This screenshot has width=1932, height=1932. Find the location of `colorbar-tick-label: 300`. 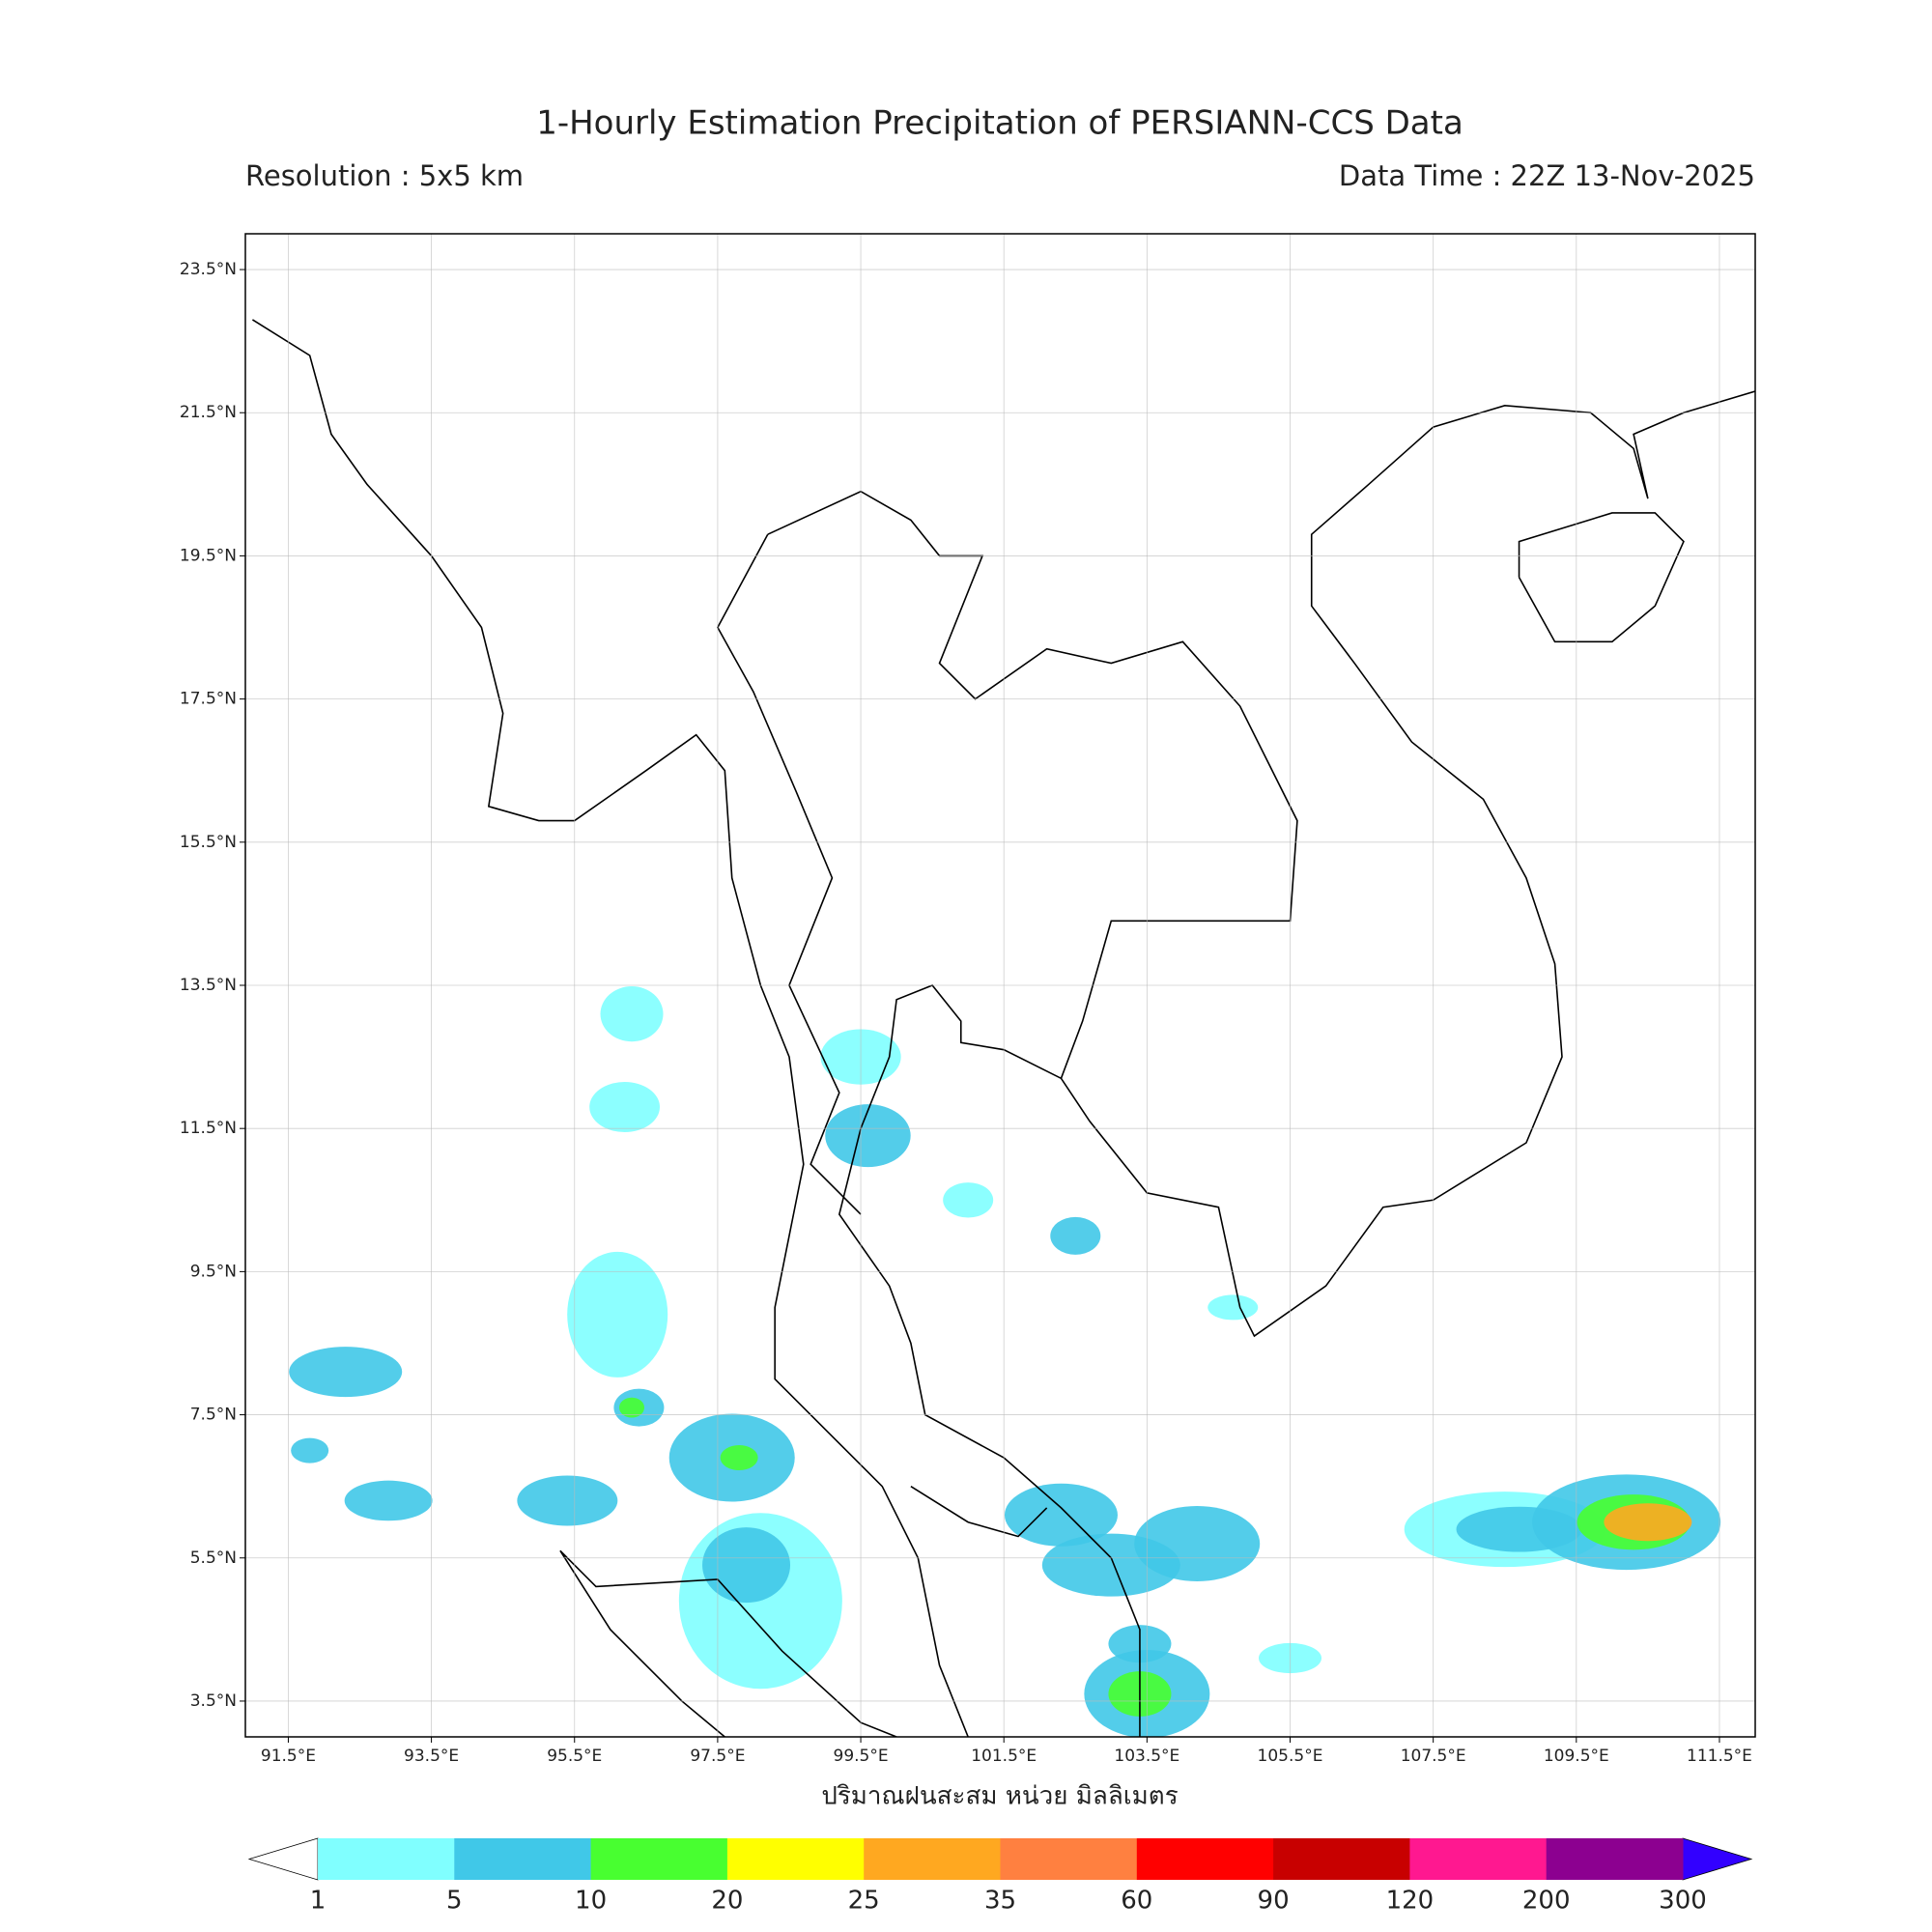

colorbar-tick-label: 300 is located at coordinates (1683, 1901).